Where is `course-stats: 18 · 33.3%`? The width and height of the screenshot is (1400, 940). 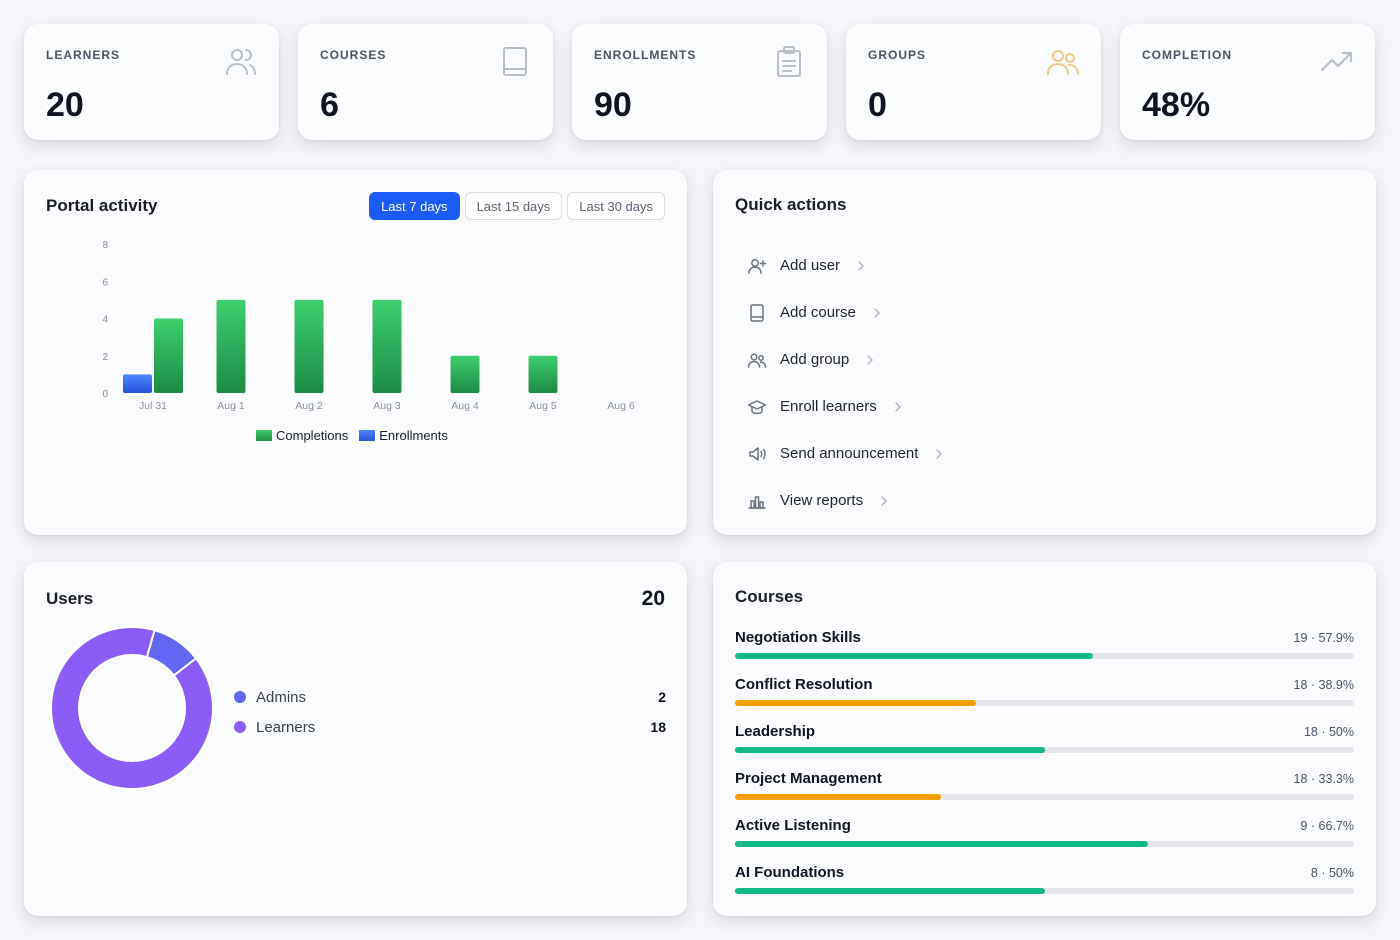 course-stats: 18 · 33.3% is located at coordinates (1323, 779).